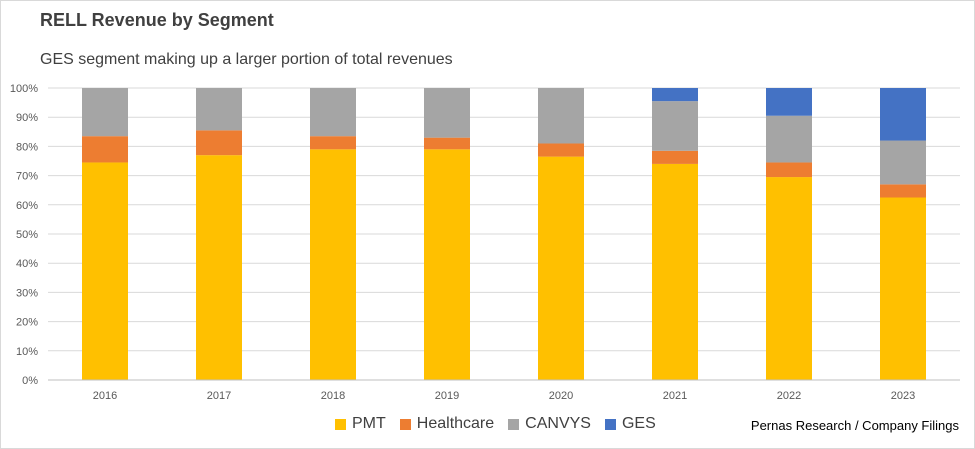 The image size is (975, 449). I want to click on bar-pmt-2016, so click(105, 271).